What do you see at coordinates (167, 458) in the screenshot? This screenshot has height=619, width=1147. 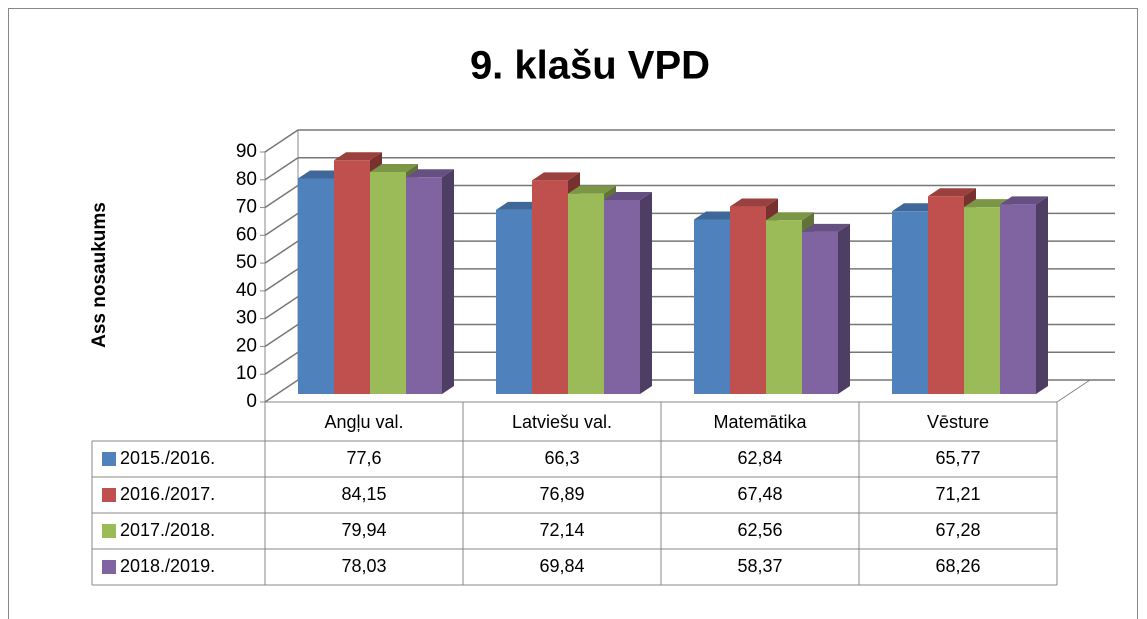 I see `legend-label: 2015./2016.` at bounding box center [167, 458].